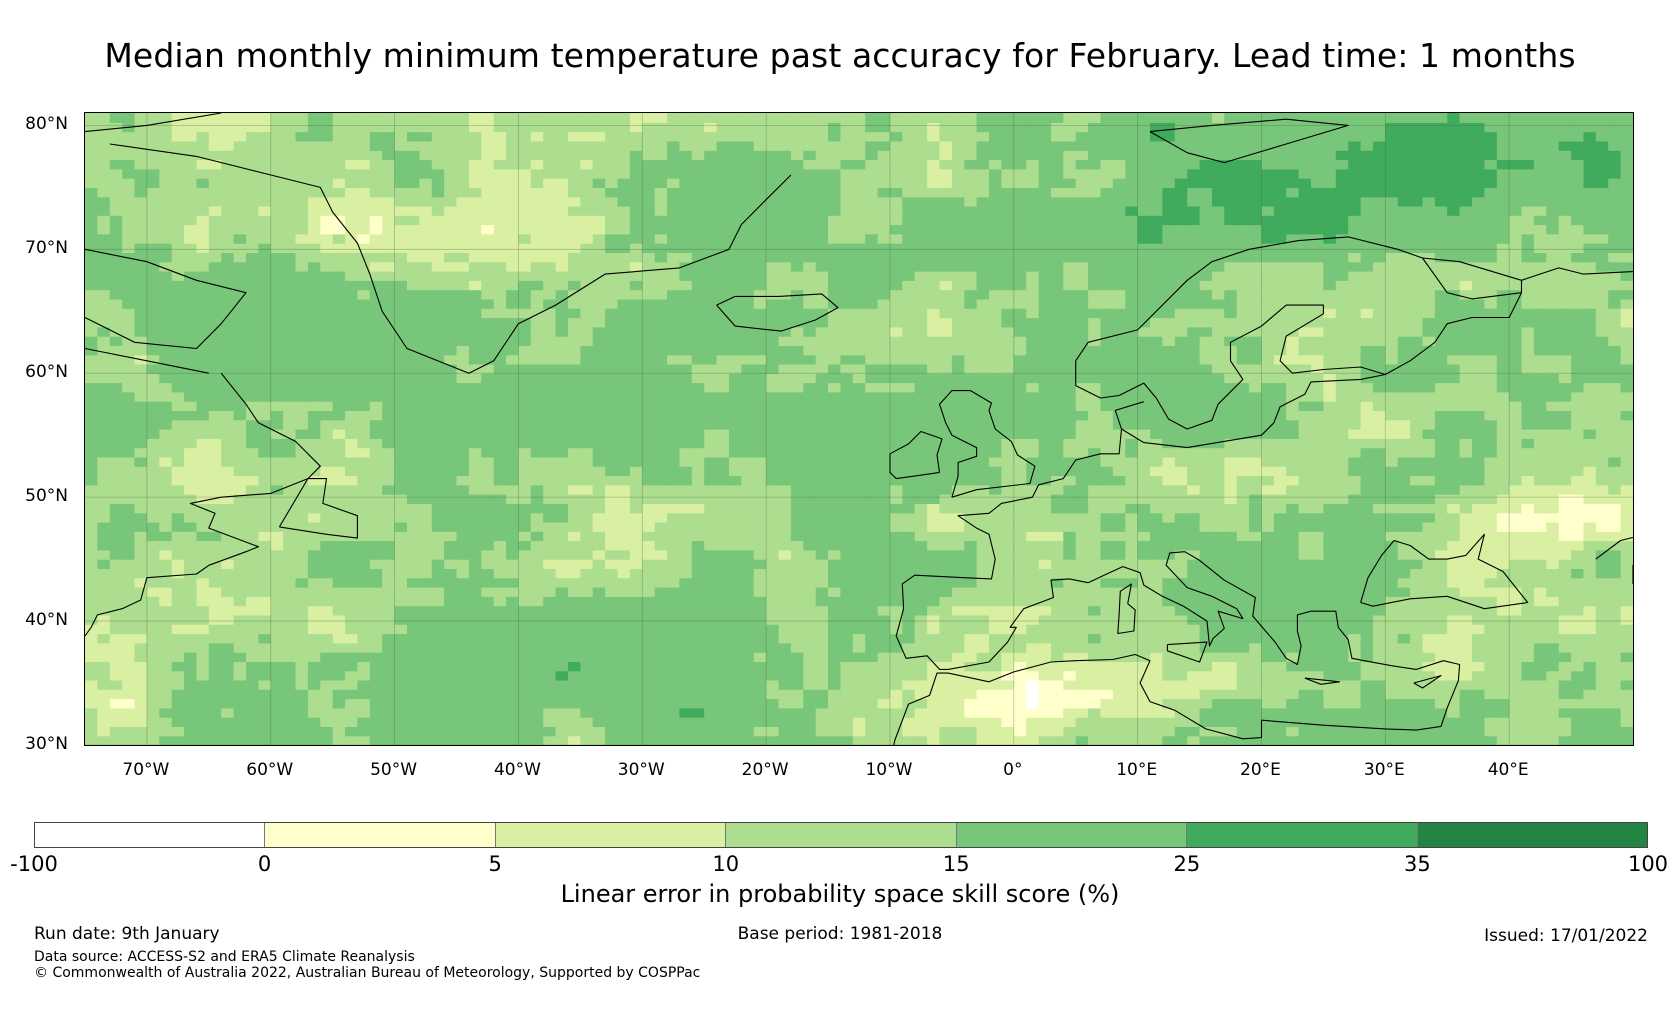  What do you see at coordinates (1137, 770) in the screenshot?
I see `lon-tick-label: 10°E` at bounding box center [1137, 770].